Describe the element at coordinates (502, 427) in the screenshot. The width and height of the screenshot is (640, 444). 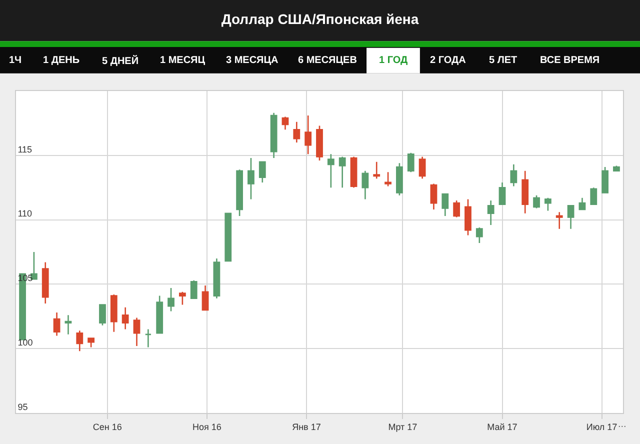
I see `x-tick-label: Май 17` at that location.